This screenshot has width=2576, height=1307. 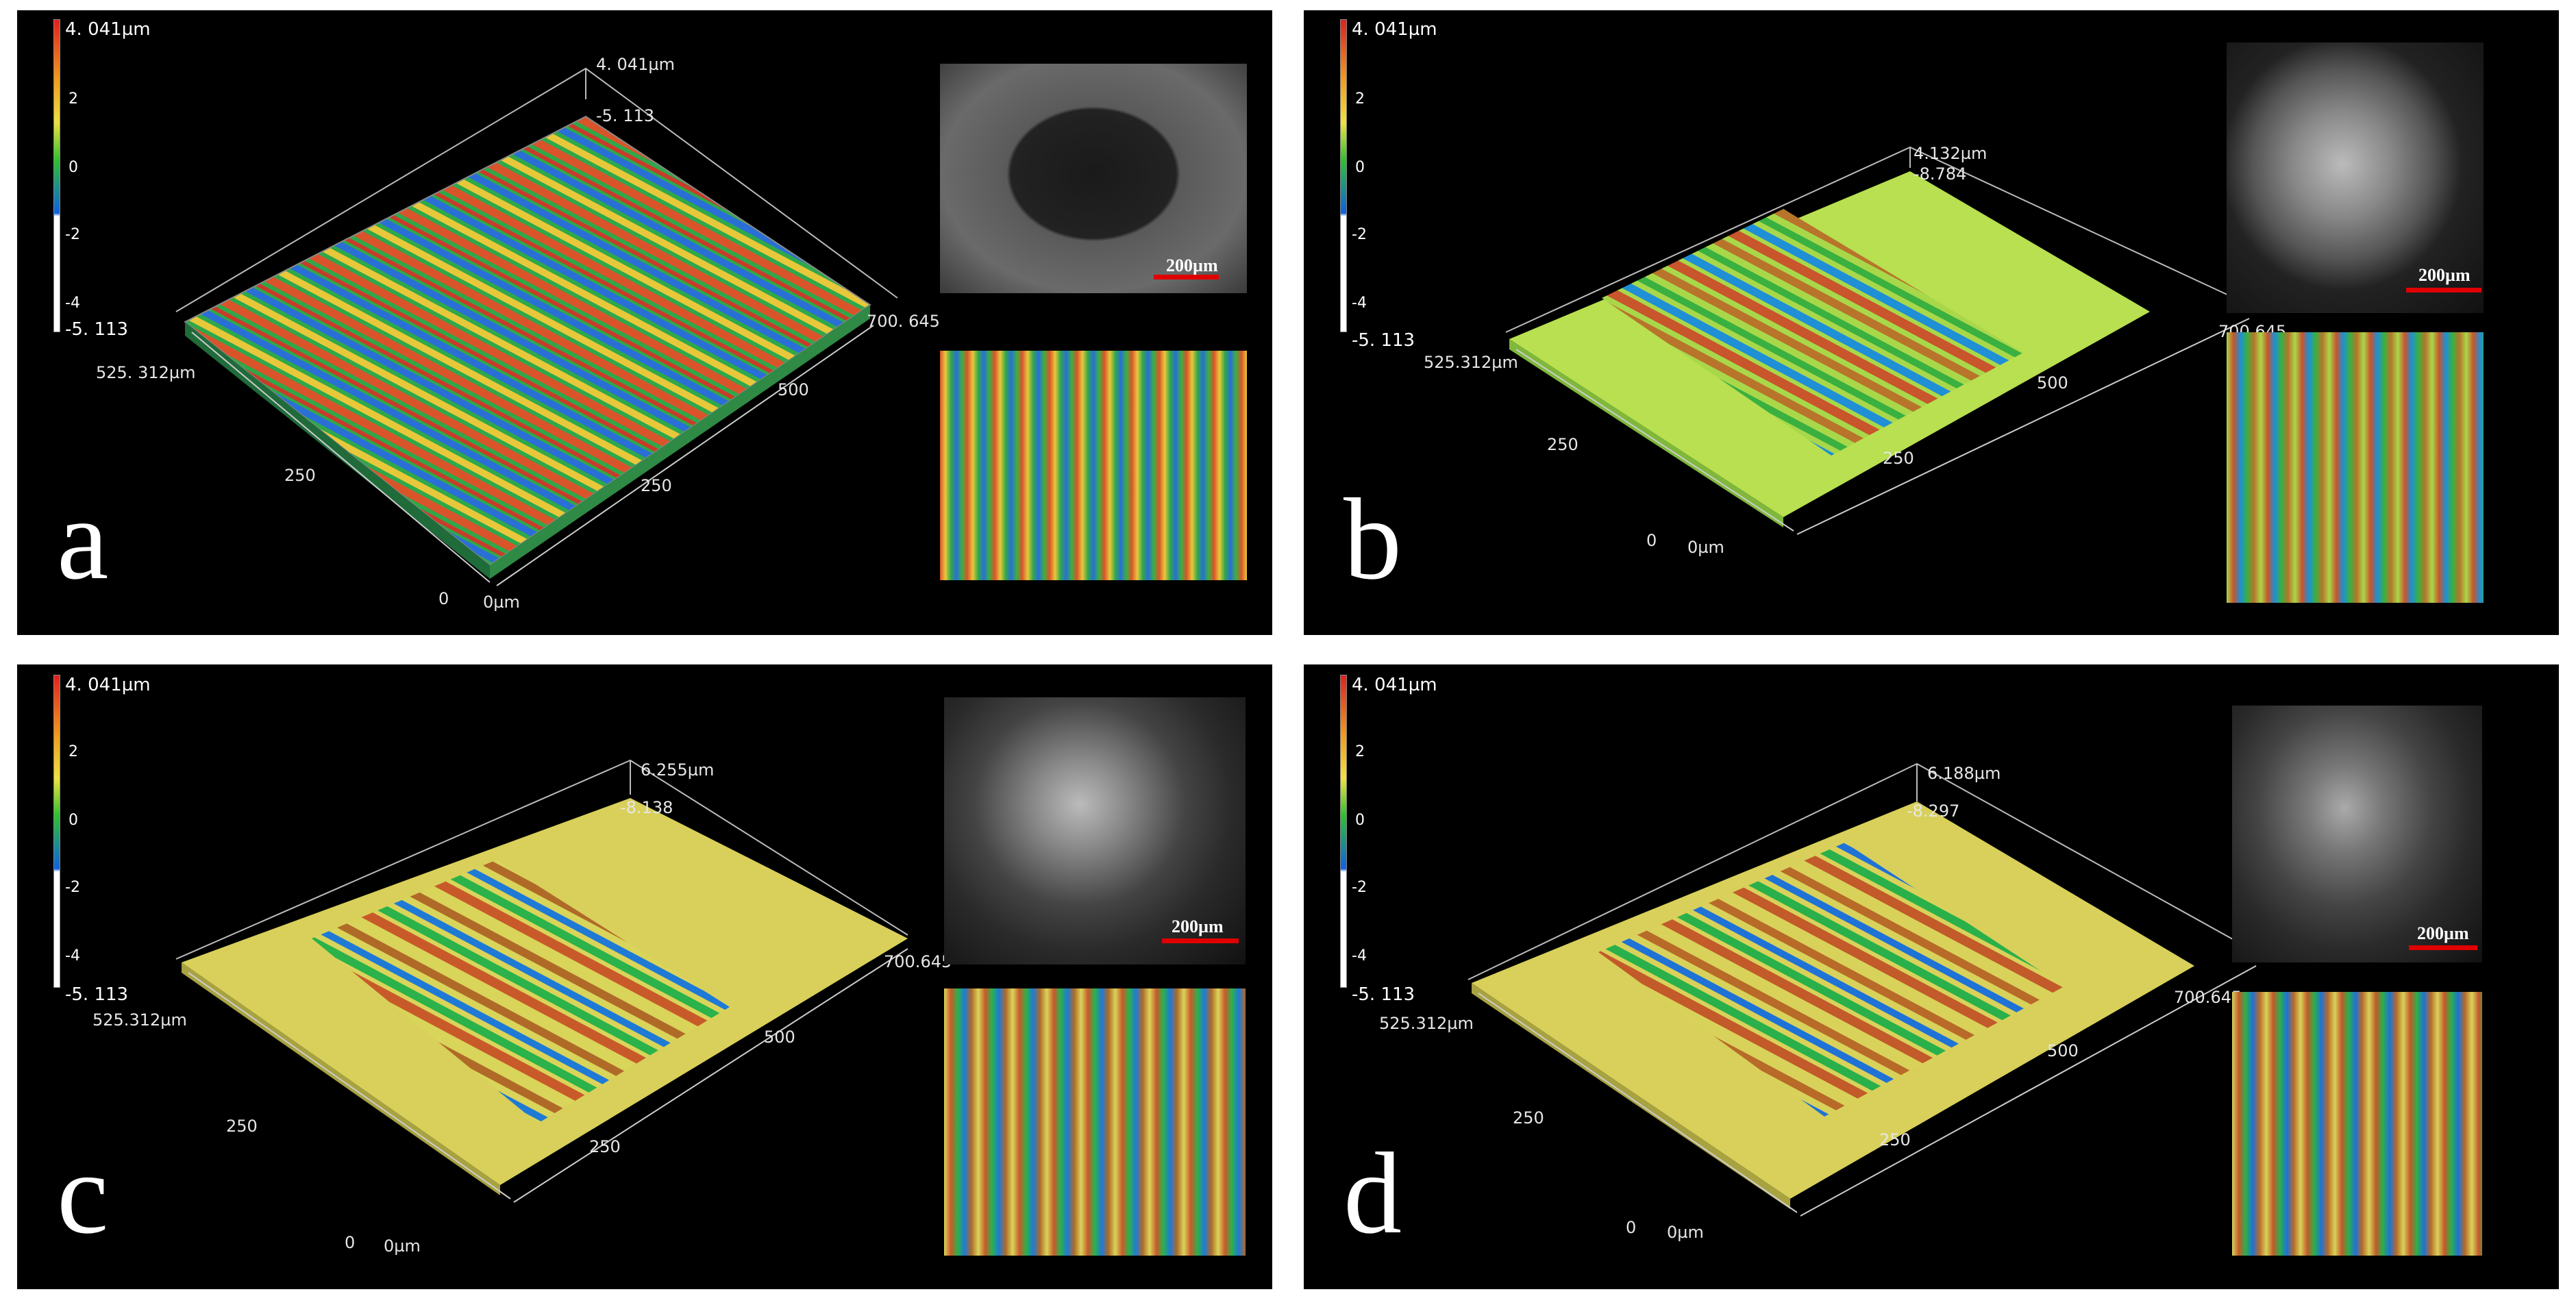 What do you see at coordinates (83, 1193) in the screenshot?
I see `panel-label: c` at bounding box center [83, 1193].